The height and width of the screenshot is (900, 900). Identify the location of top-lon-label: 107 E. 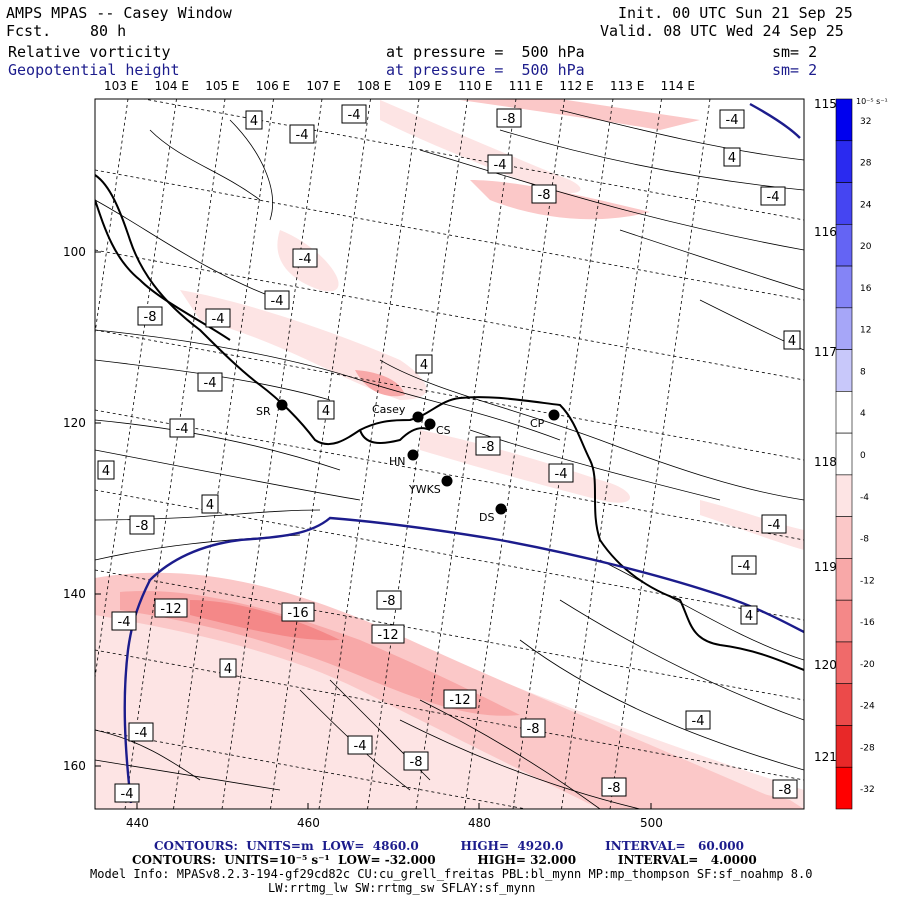
(323, 86).